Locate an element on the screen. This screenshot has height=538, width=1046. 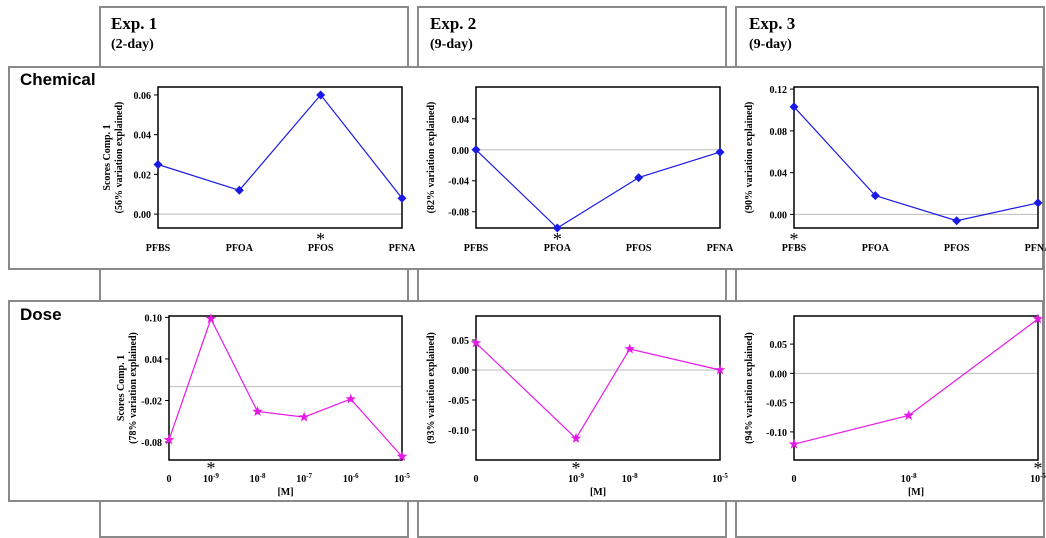
y-tick-label: -0.02 is located at coordinates (151, 401).